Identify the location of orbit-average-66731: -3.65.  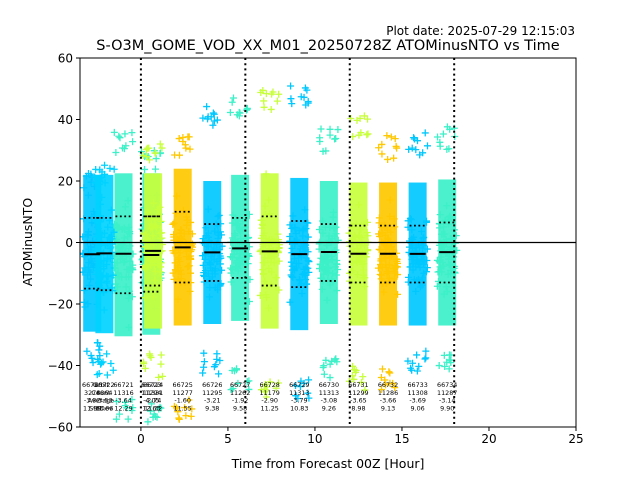
(358, 401).